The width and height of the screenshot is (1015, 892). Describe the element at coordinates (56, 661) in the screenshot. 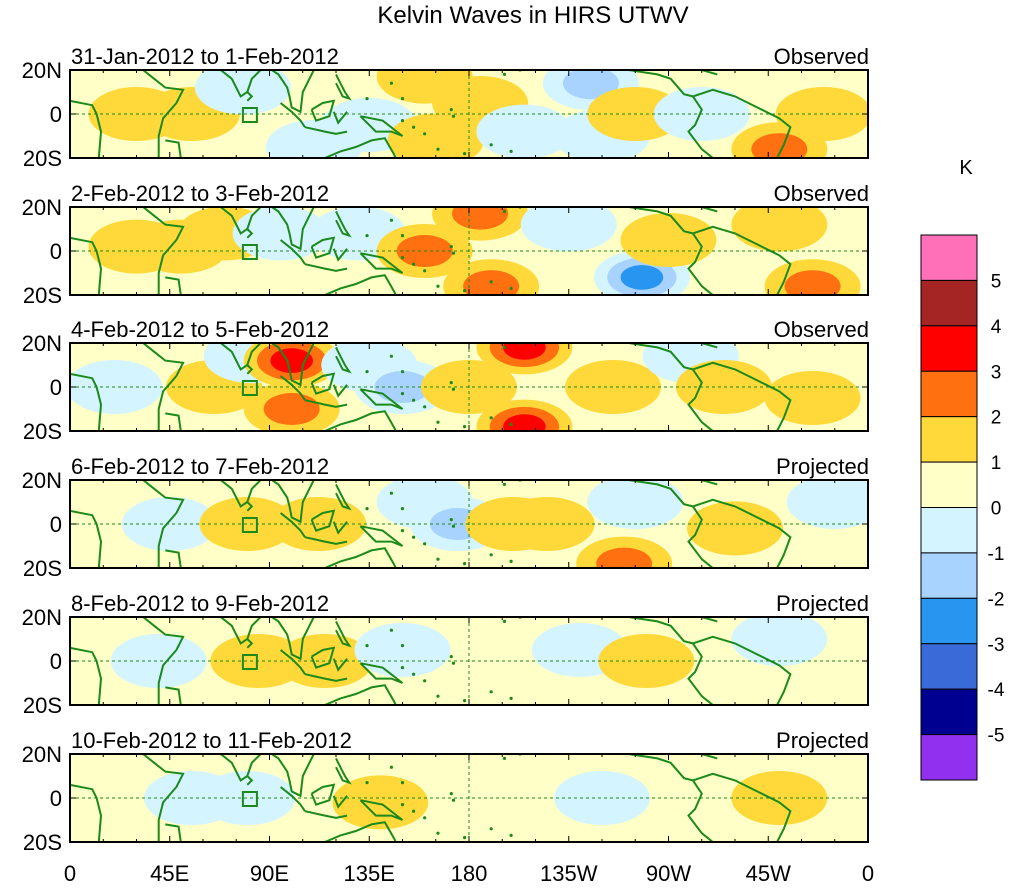

I see `y-tick-label: 0` at that location.